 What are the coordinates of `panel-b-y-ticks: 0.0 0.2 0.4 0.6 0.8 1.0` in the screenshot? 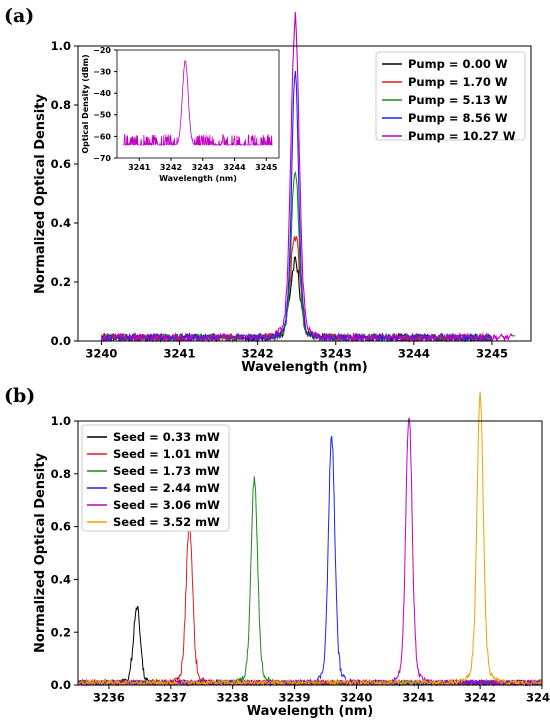 It's located at (64, 553).